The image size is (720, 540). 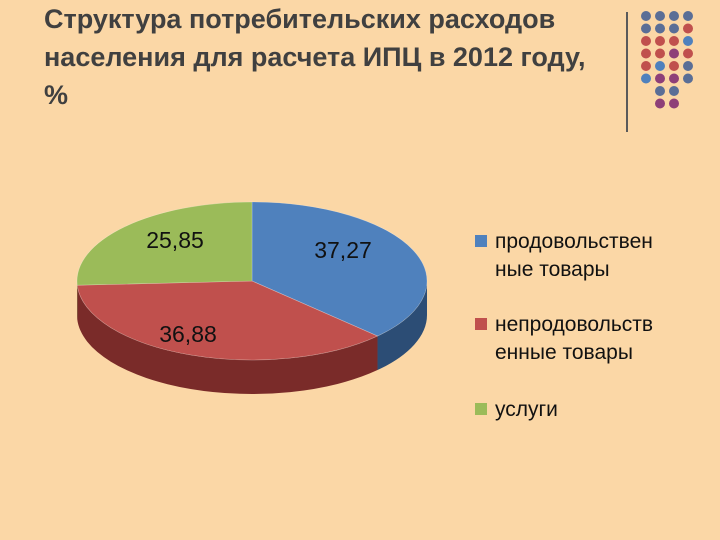 I want to click on title-divider, so click(x=627, y=72).